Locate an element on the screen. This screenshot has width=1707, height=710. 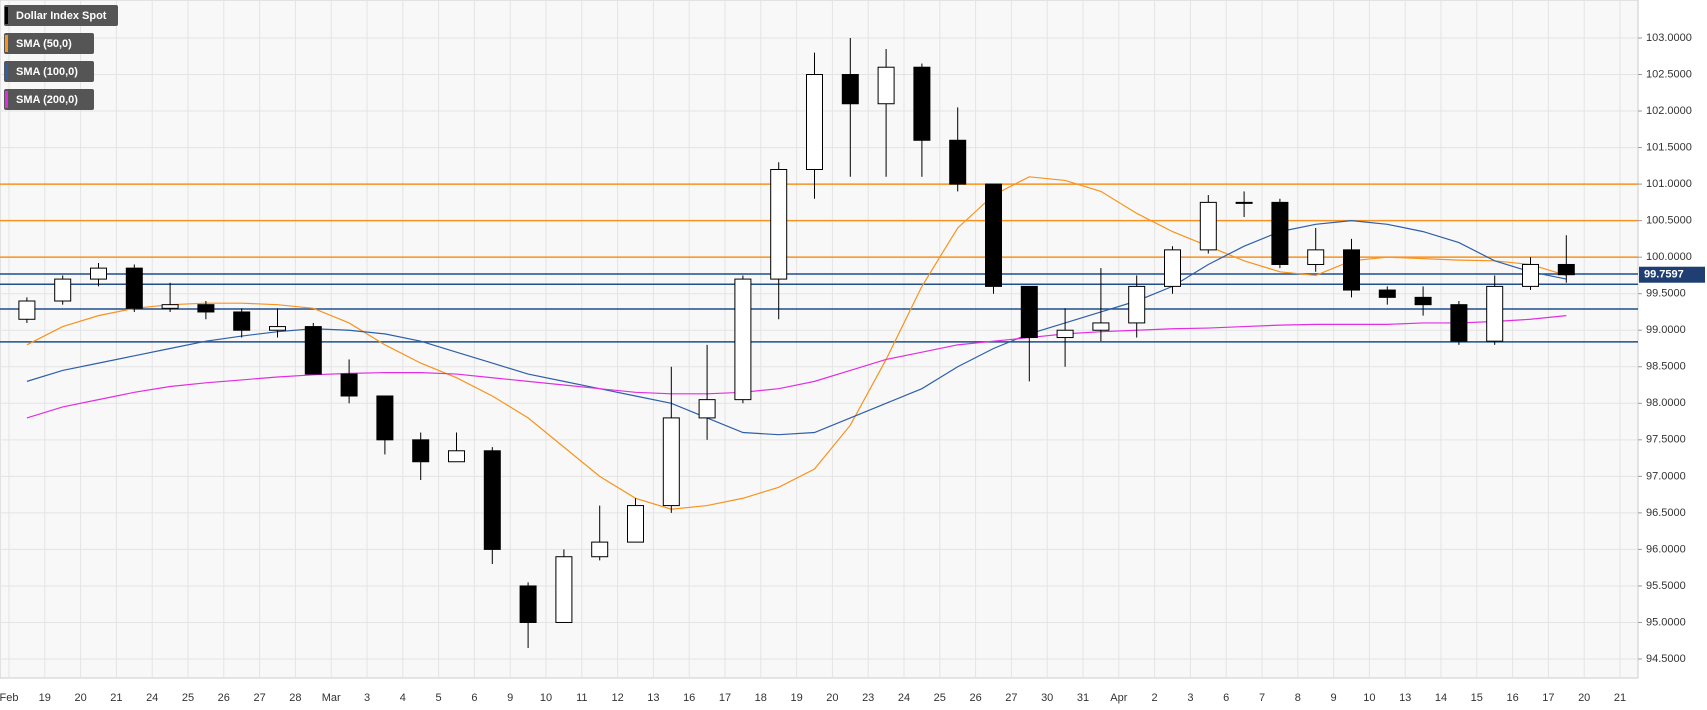
y-tick-label: 100.0000 is located at coordinates (1669, 257).